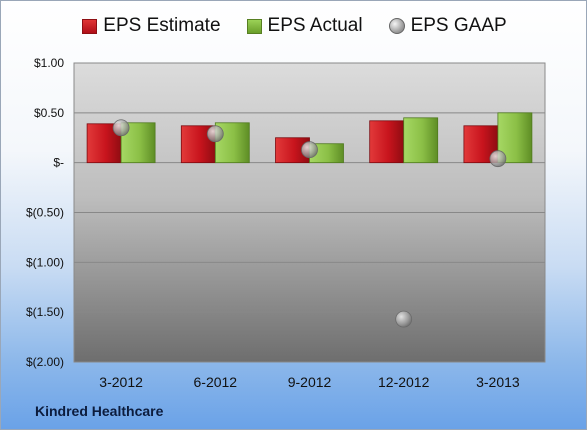  What do you see at coordinates (45, 262) in the screenshot?
I see `y-tick-label: $(1.00)` at bounding box center [45, 262].